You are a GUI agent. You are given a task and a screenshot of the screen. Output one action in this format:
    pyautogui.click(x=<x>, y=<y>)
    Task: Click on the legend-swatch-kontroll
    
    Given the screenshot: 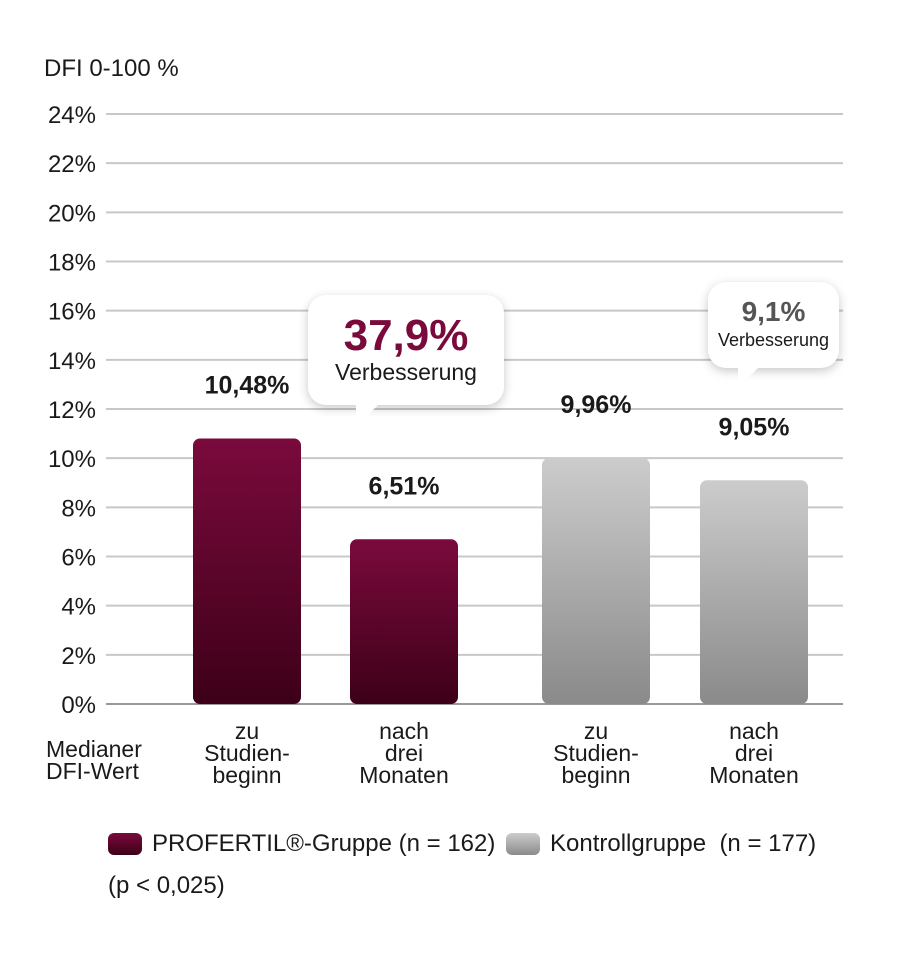 What is the action you would take?
    pyautogui.click(x=523, y=844)
    